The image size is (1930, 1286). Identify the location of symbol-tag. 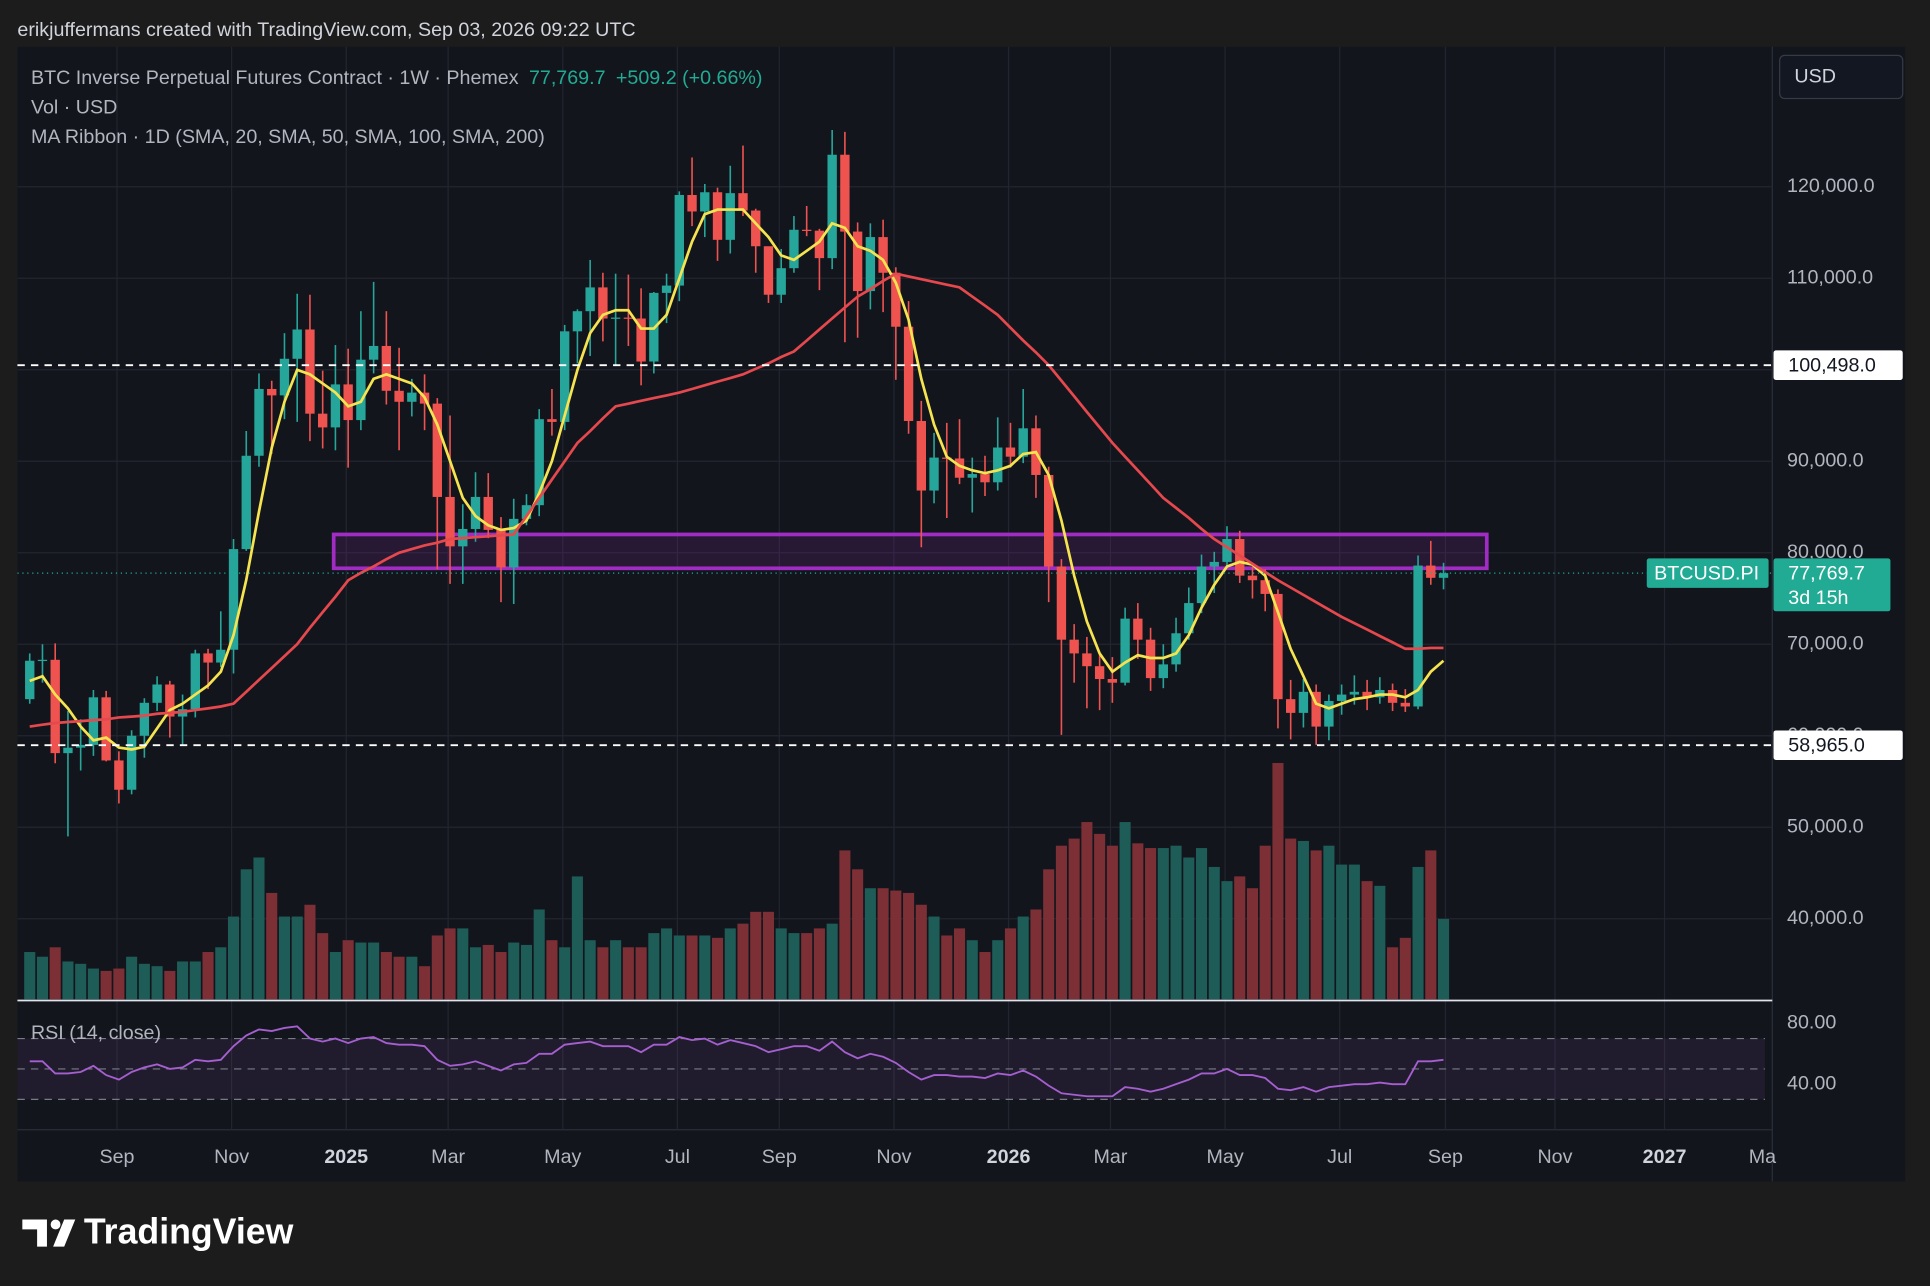
(1707, 573).